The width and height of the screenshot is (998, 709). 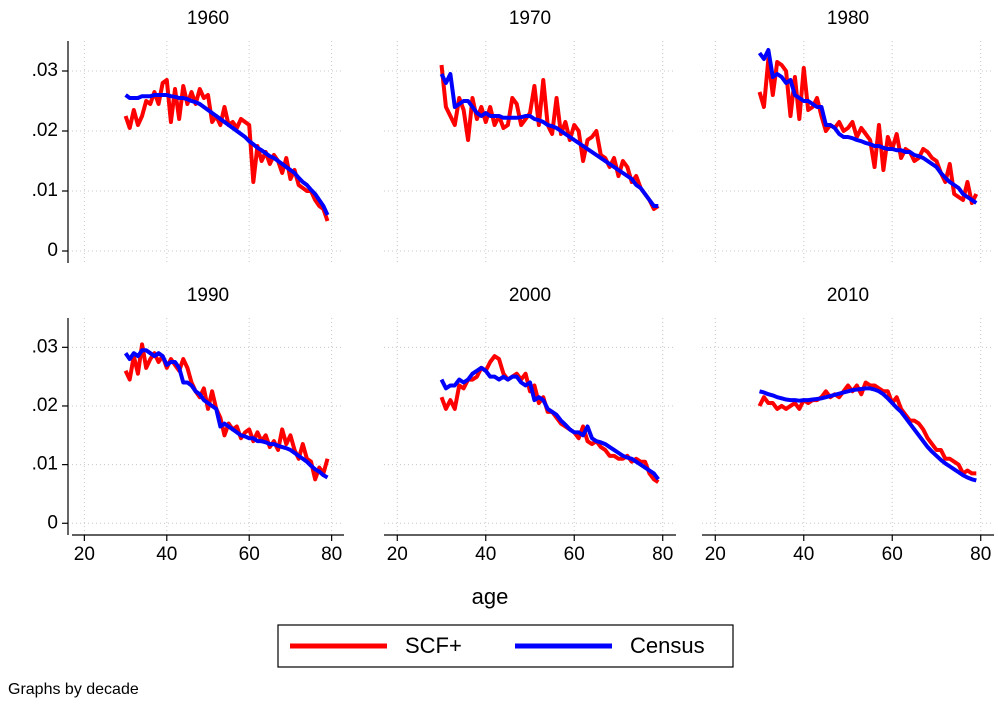 I want to click on panel-title: 2000, so click(x=530, y=295).